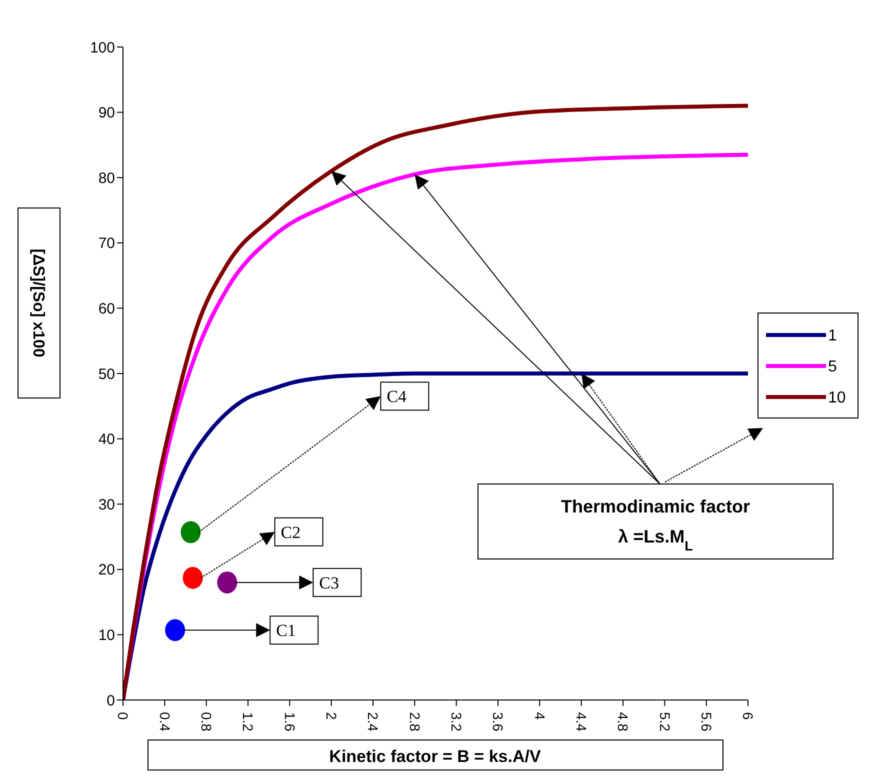  What do you see at coordinates (106, 439) in the screenshot?
I see `y-tick-label: 40` at bounding box center [106, 439].